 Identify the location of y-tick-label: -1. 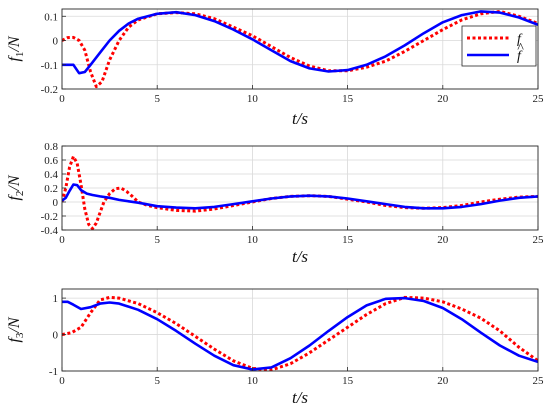
(53, 372).